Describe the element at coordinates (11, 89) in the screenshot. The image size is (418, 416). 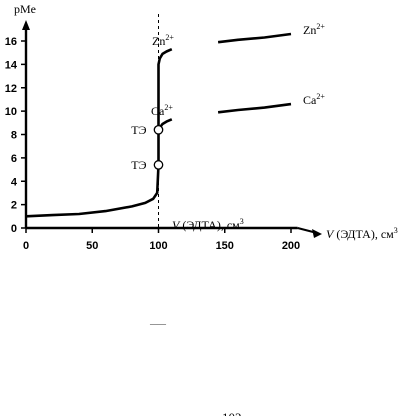
I see `y-tick-label: 12` at that location.